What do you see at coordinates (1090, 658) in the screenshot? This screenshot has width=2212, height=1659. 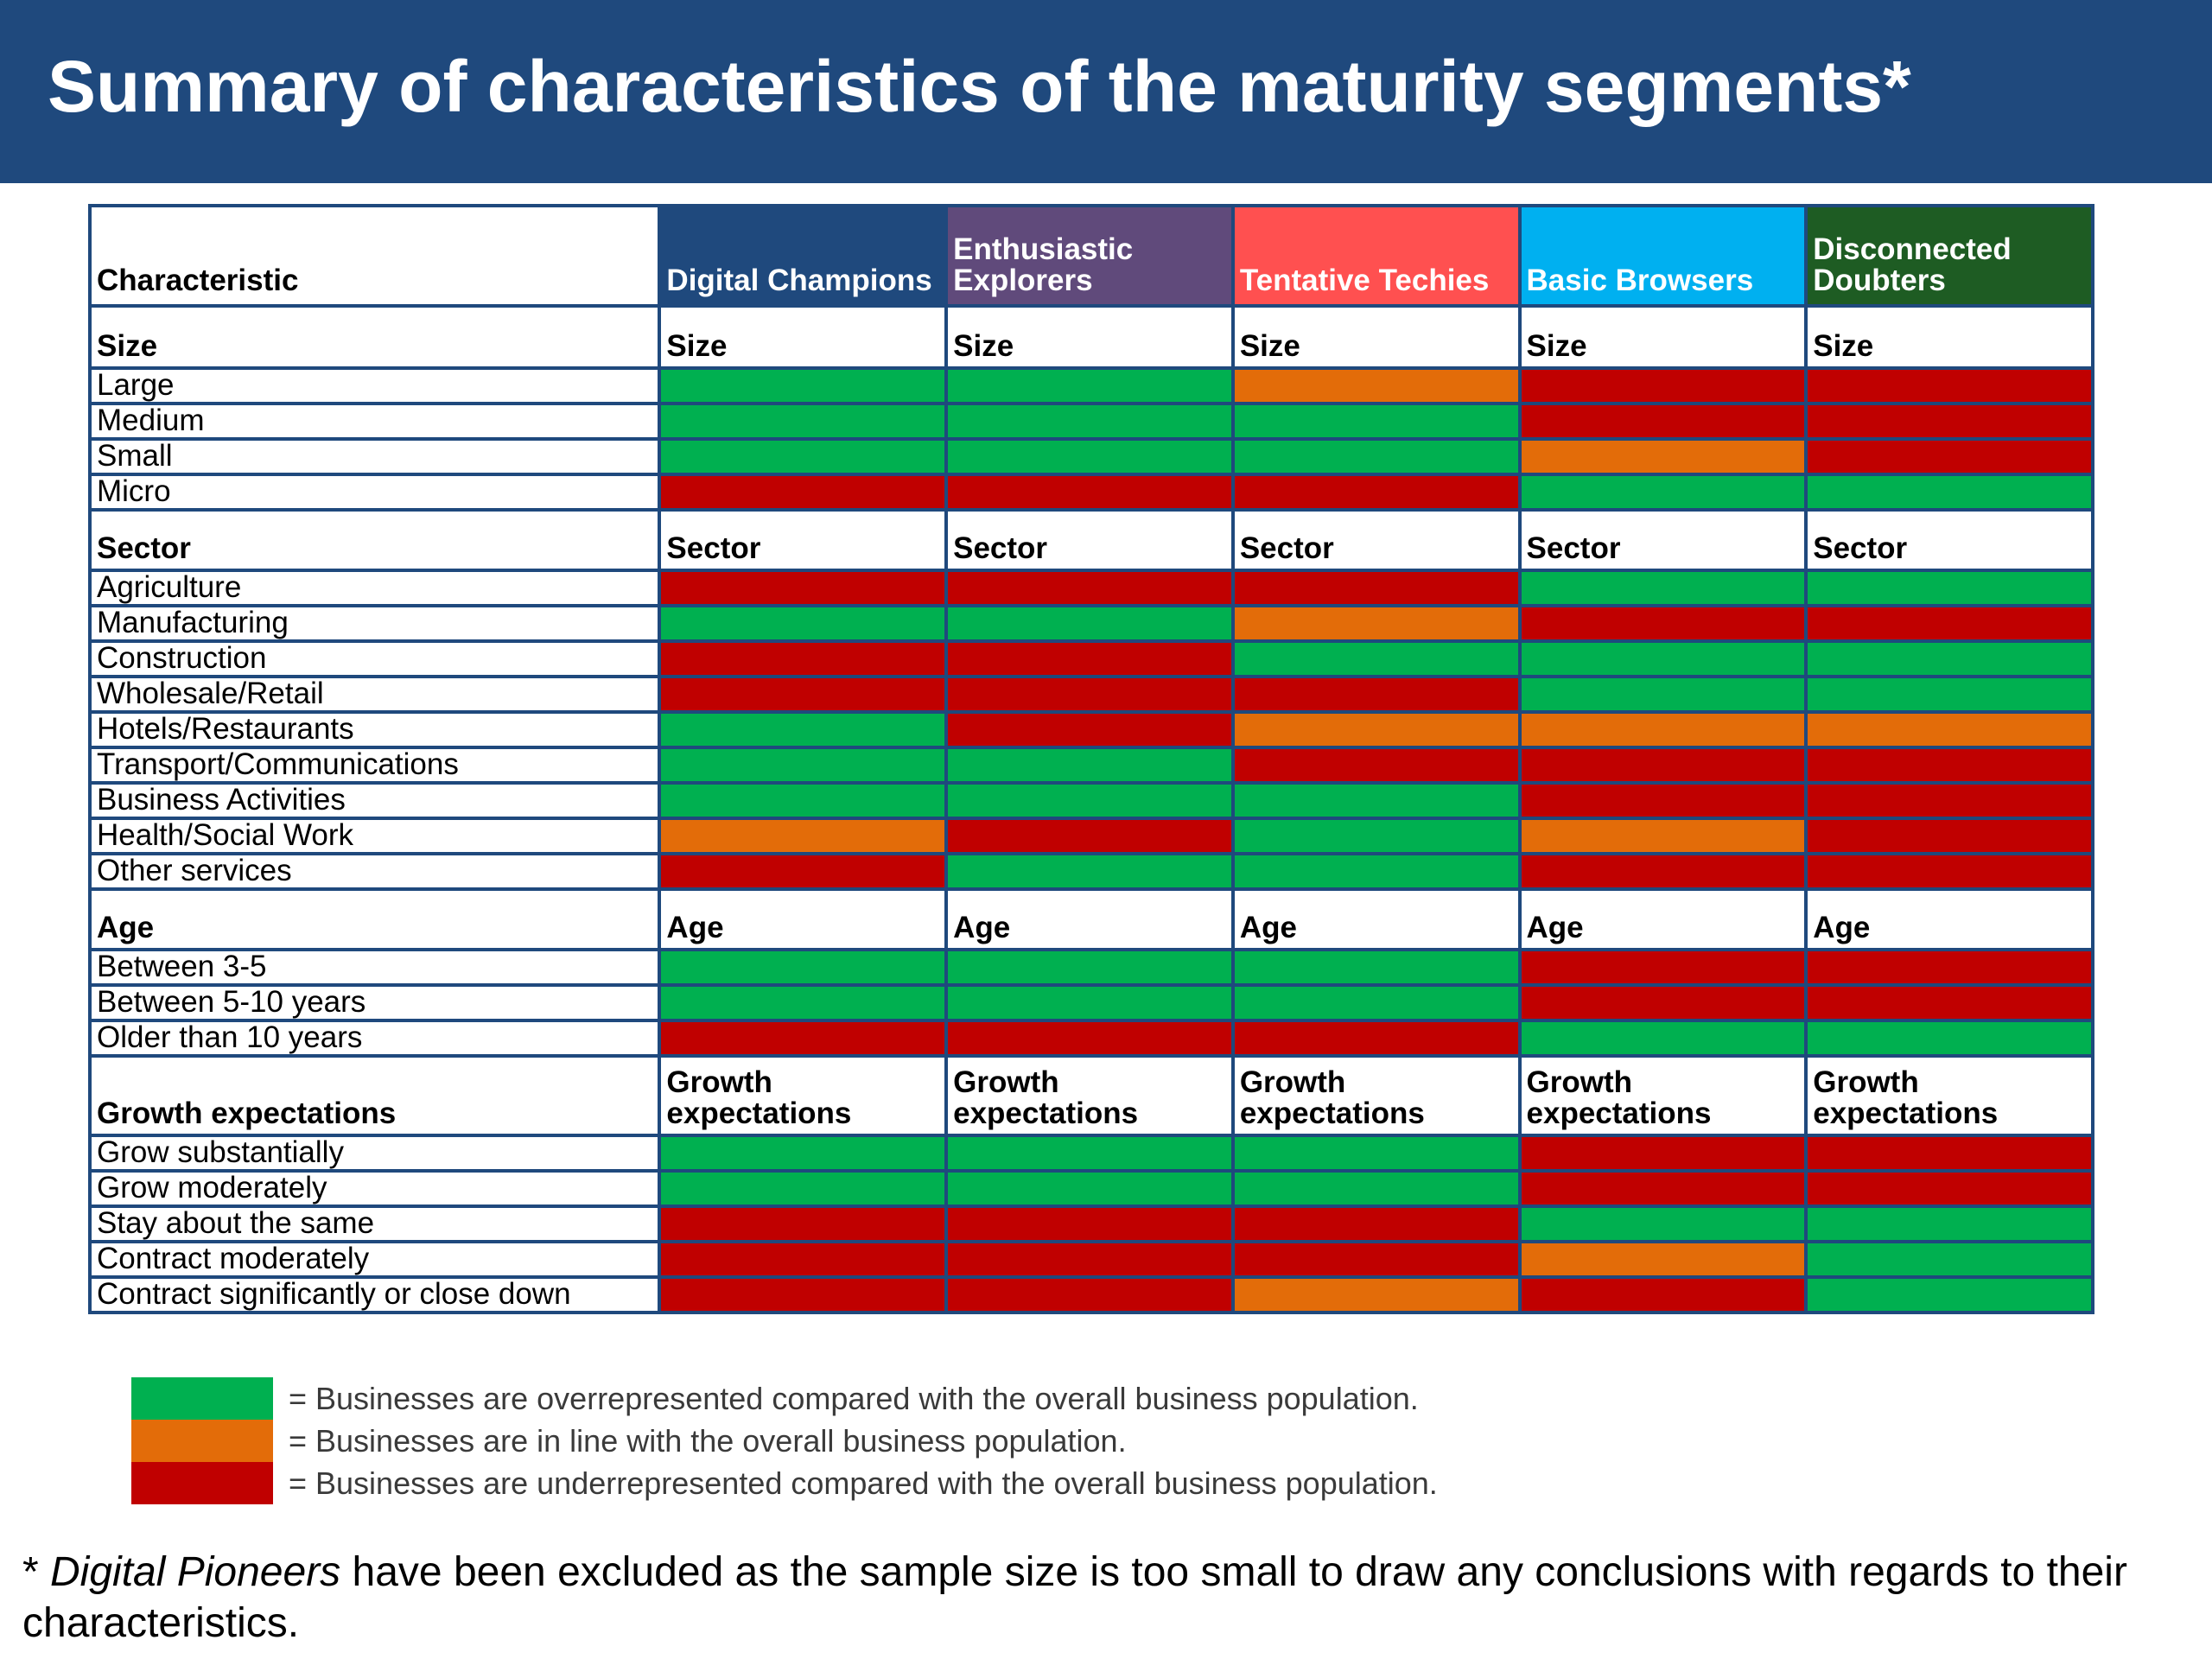 I see `table-row: Construction` at bounding box center [1090, 658].